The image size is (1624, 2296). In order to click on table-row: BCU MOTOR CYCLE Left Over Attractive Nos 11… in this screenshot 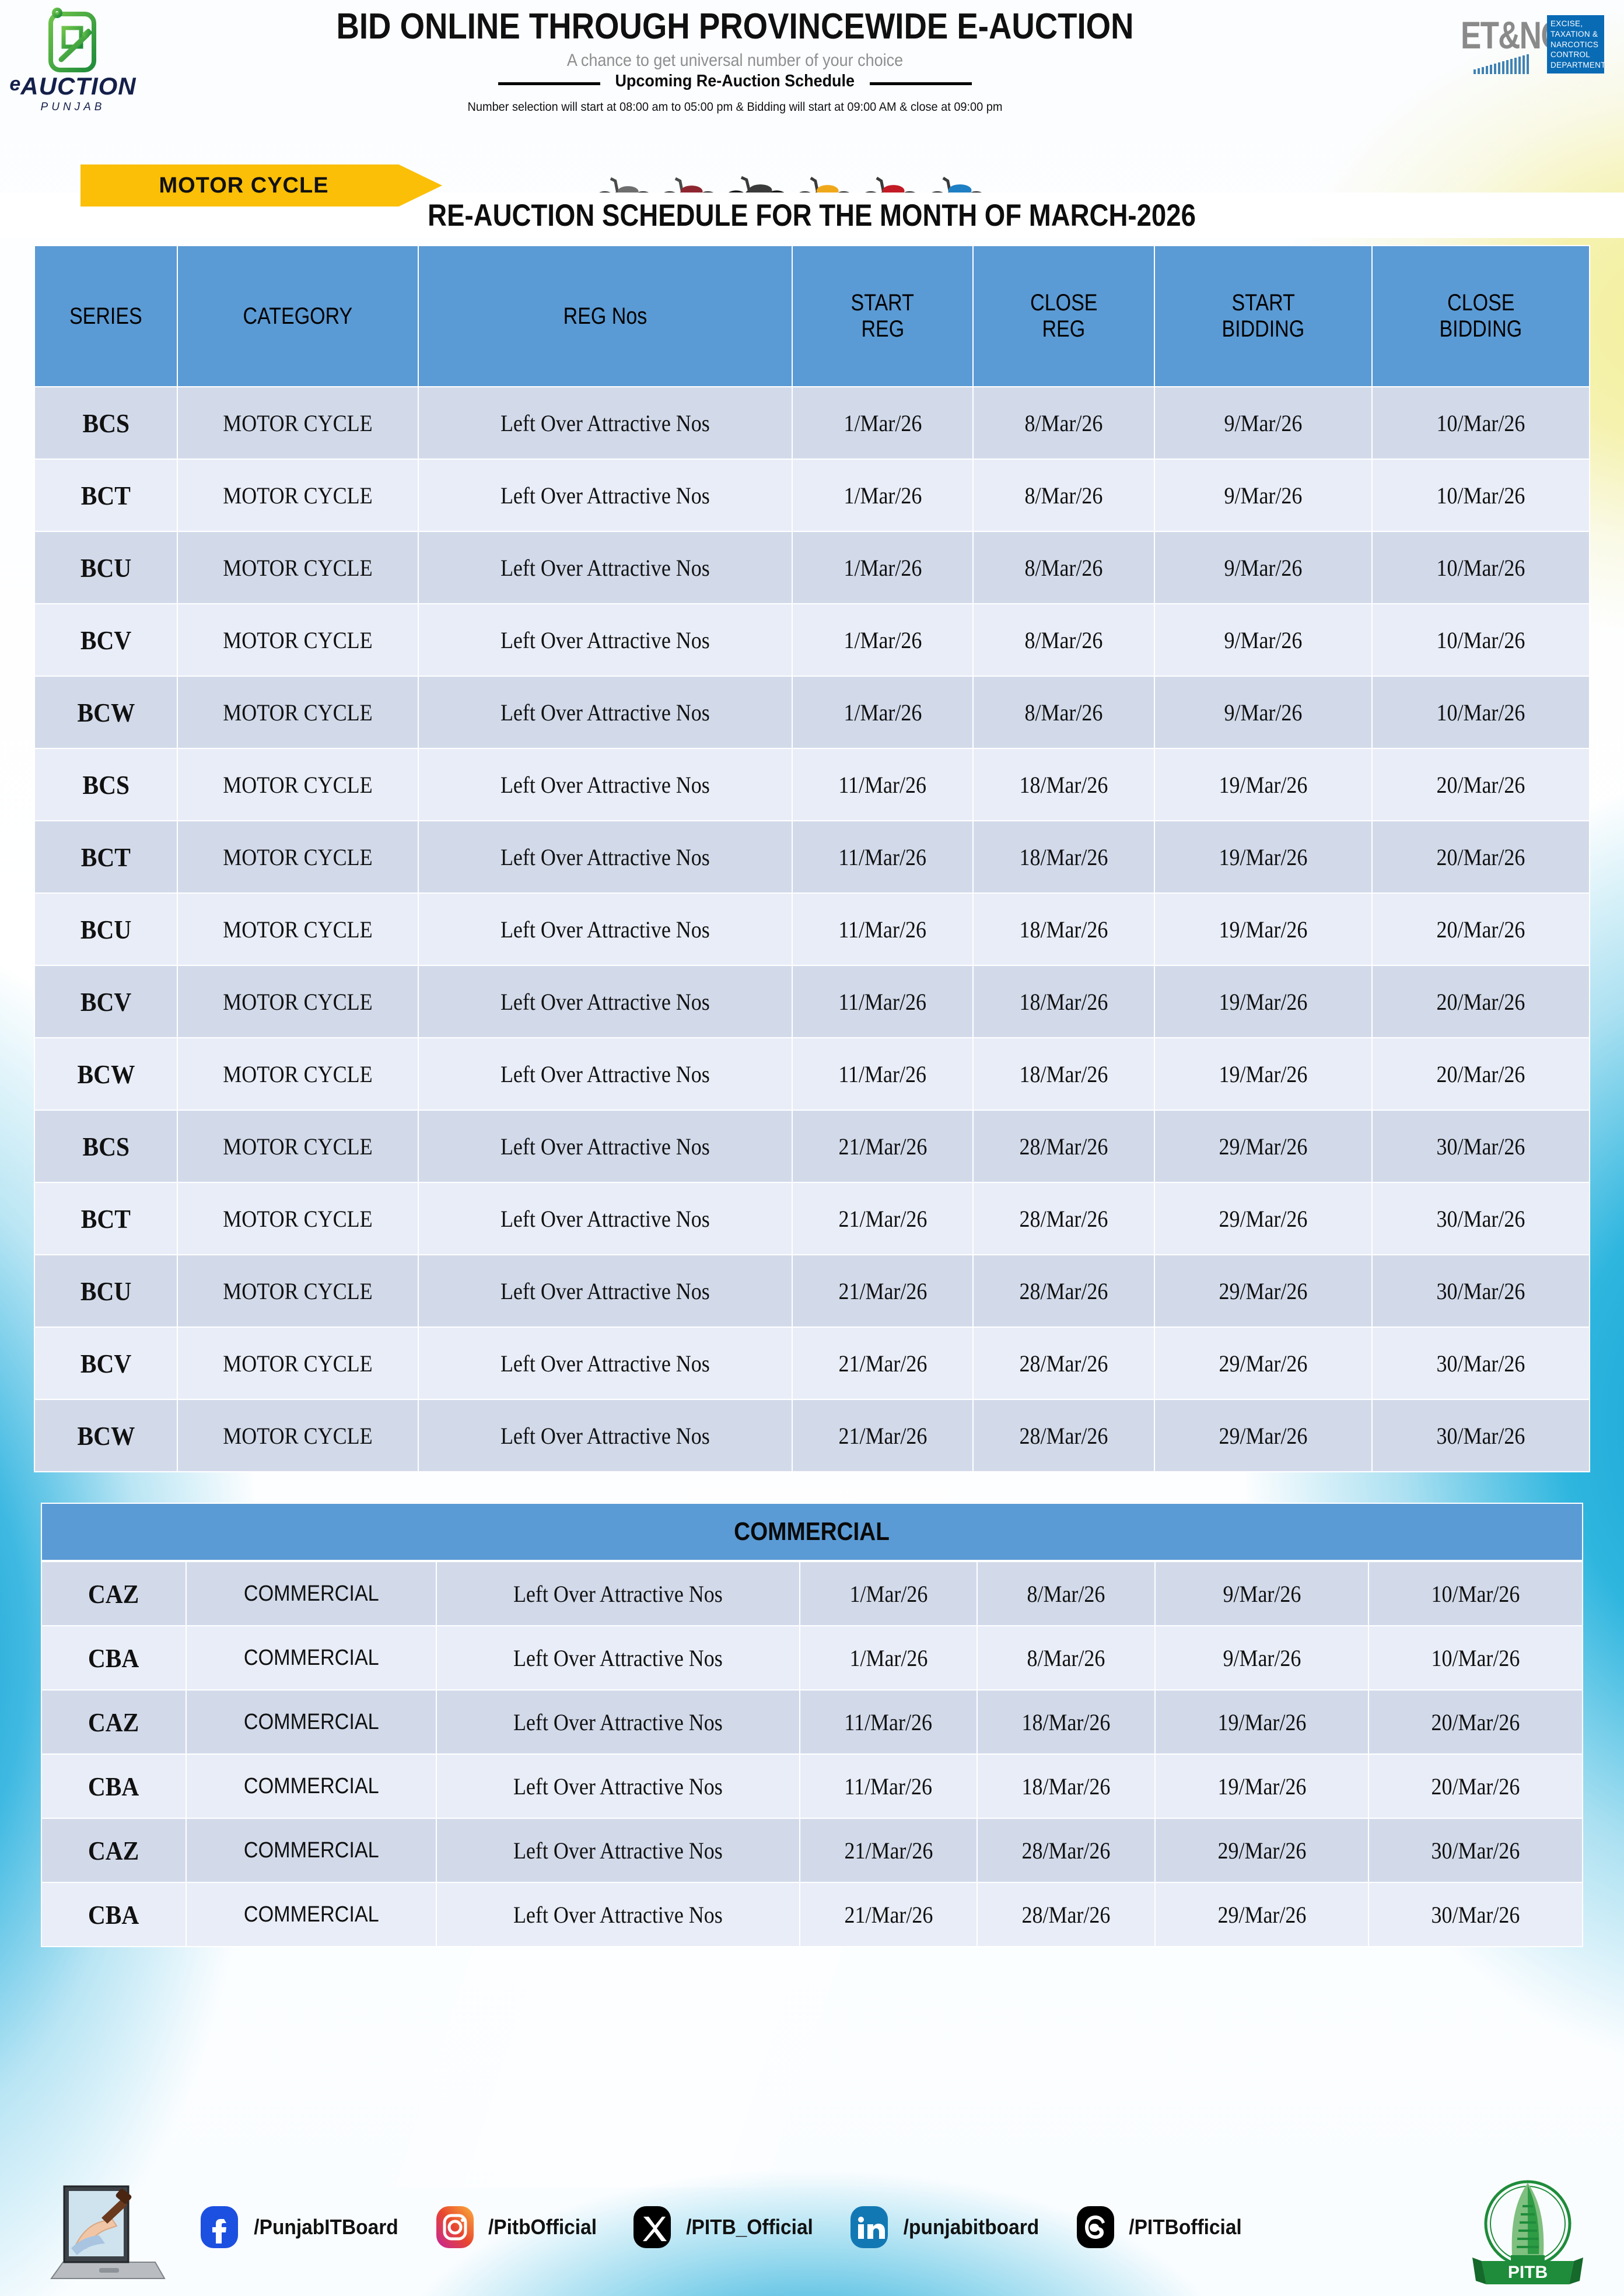, I will do `click(813, 929)`.